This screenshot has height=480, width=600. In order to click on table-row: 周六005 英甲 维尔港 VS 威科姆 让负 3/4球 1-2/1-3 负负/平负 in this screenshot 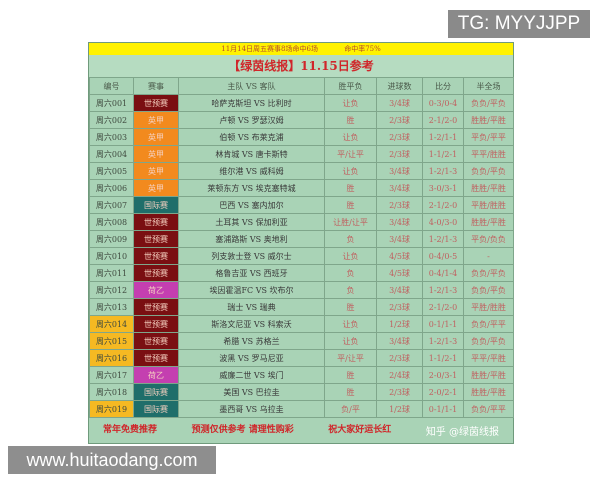, I will do `click(301, 171)`.